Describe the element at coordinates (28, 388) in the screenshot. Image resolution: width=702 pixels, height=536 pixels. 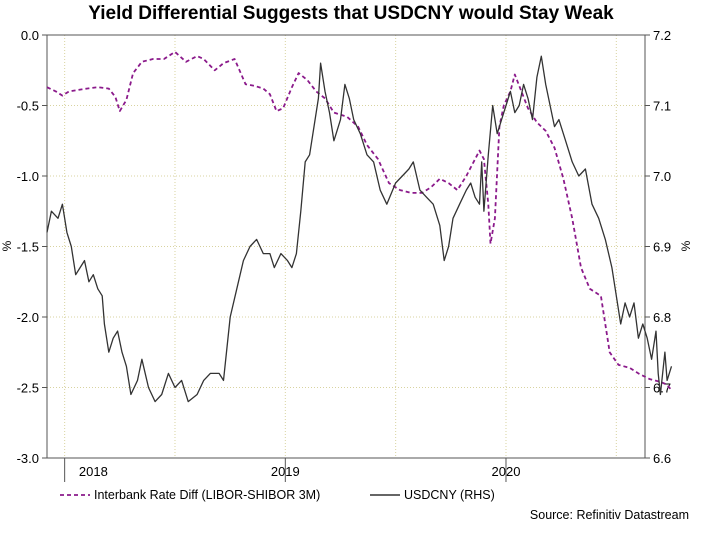
I see `left-tick-label-5: -2.5` at that location.